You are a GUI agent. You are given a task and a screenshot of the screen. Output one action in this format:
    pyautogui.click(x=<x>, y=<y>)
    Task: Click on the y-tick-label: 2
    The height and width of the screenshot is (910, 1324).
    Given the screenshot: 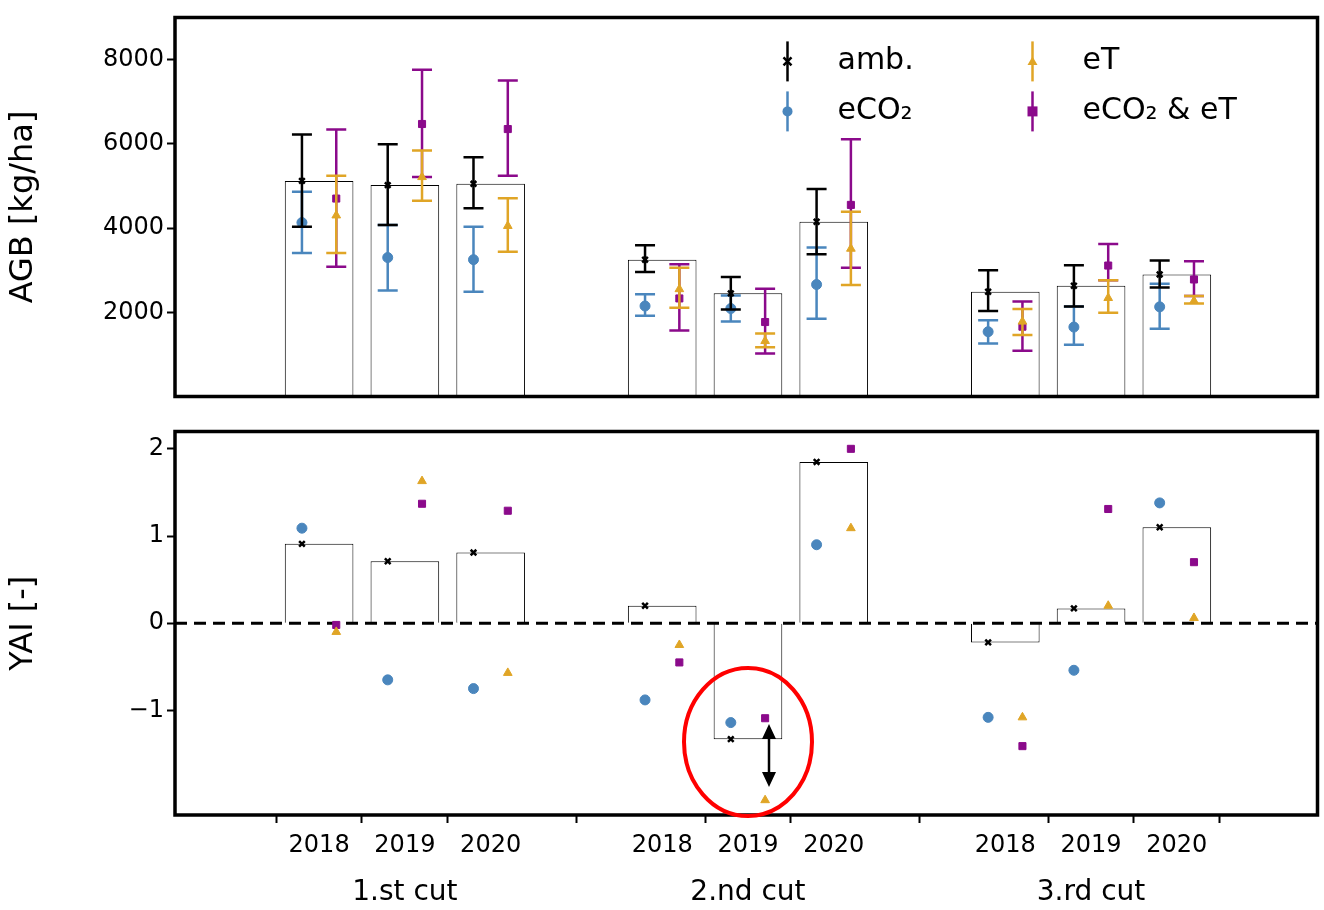 What is the action you would take?
    pyautogui.click(x=156, y=447)
    